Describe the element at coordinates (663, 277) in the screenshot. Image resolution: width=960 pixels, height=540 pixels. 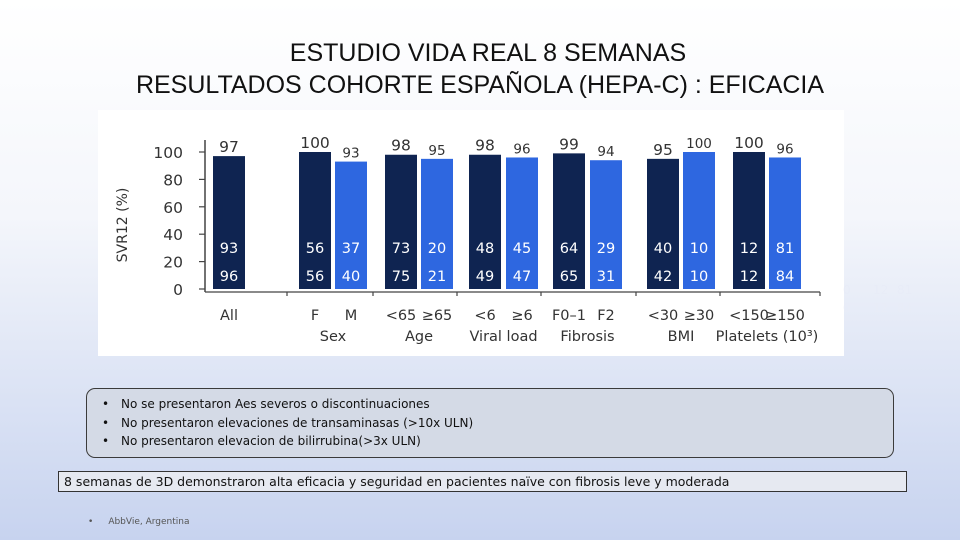
I see `bar-total-label: 42` at that location.